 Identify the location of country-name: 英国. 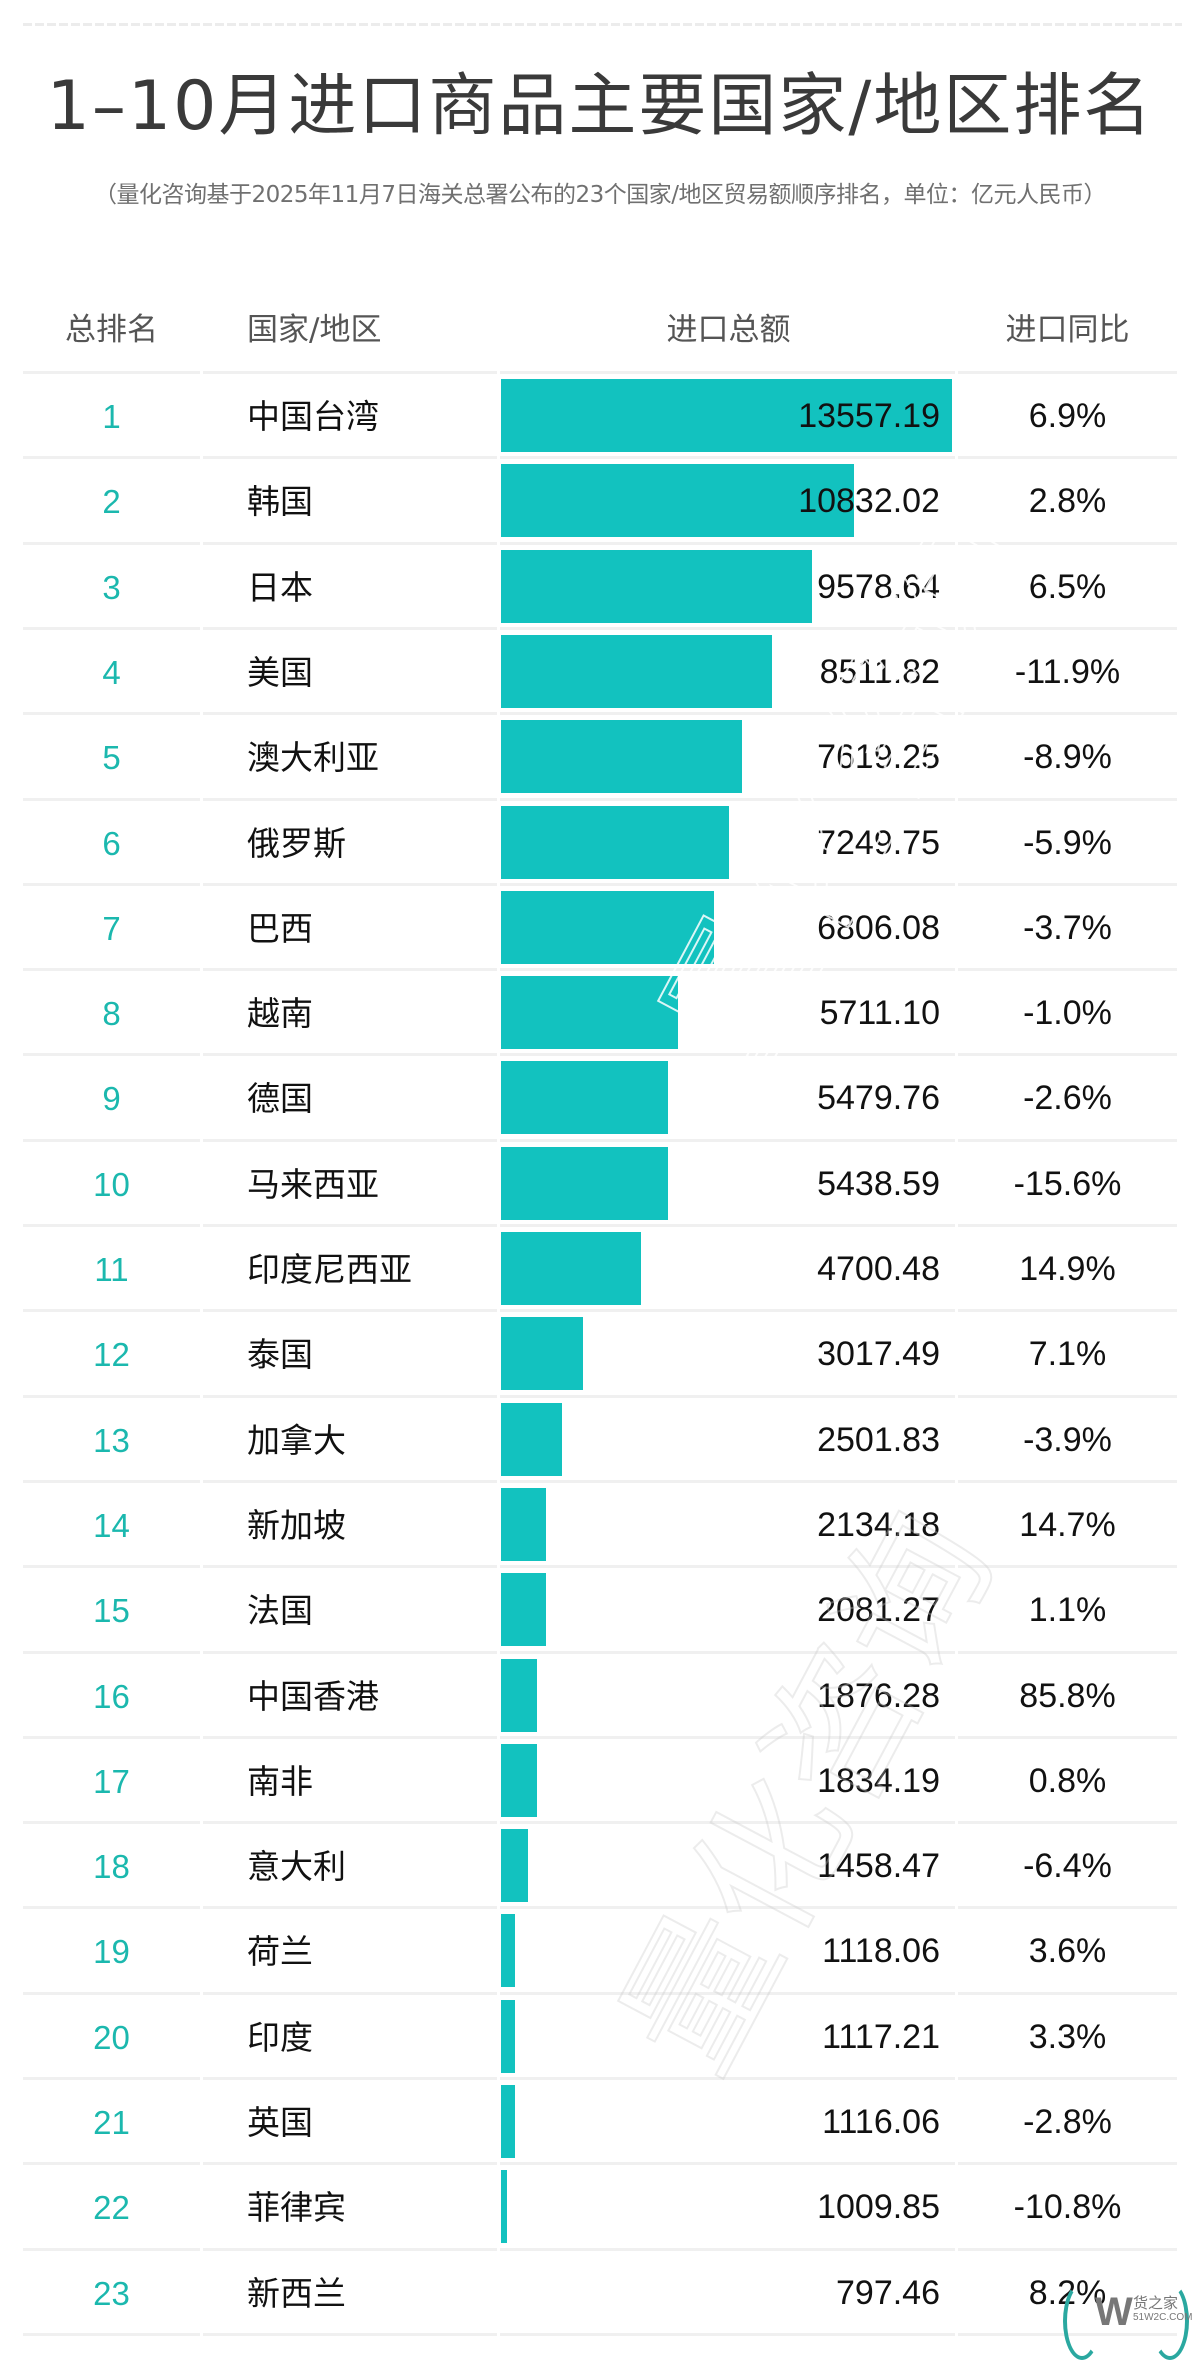
(280, 2122).